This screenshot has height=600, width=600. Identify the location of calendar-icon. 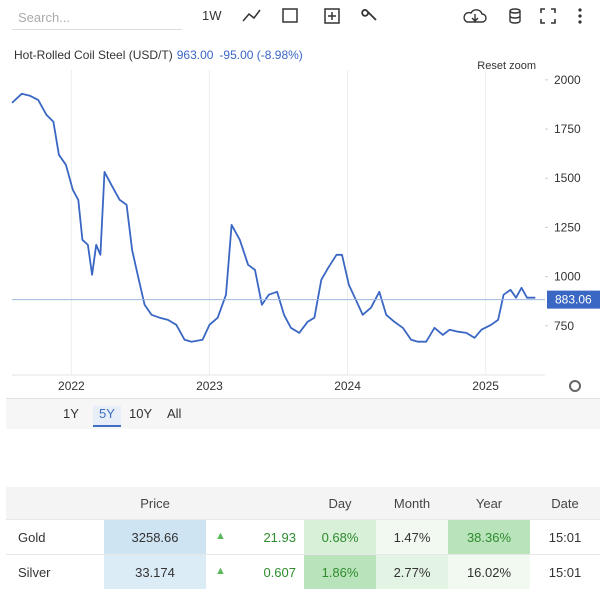
(290, 15).